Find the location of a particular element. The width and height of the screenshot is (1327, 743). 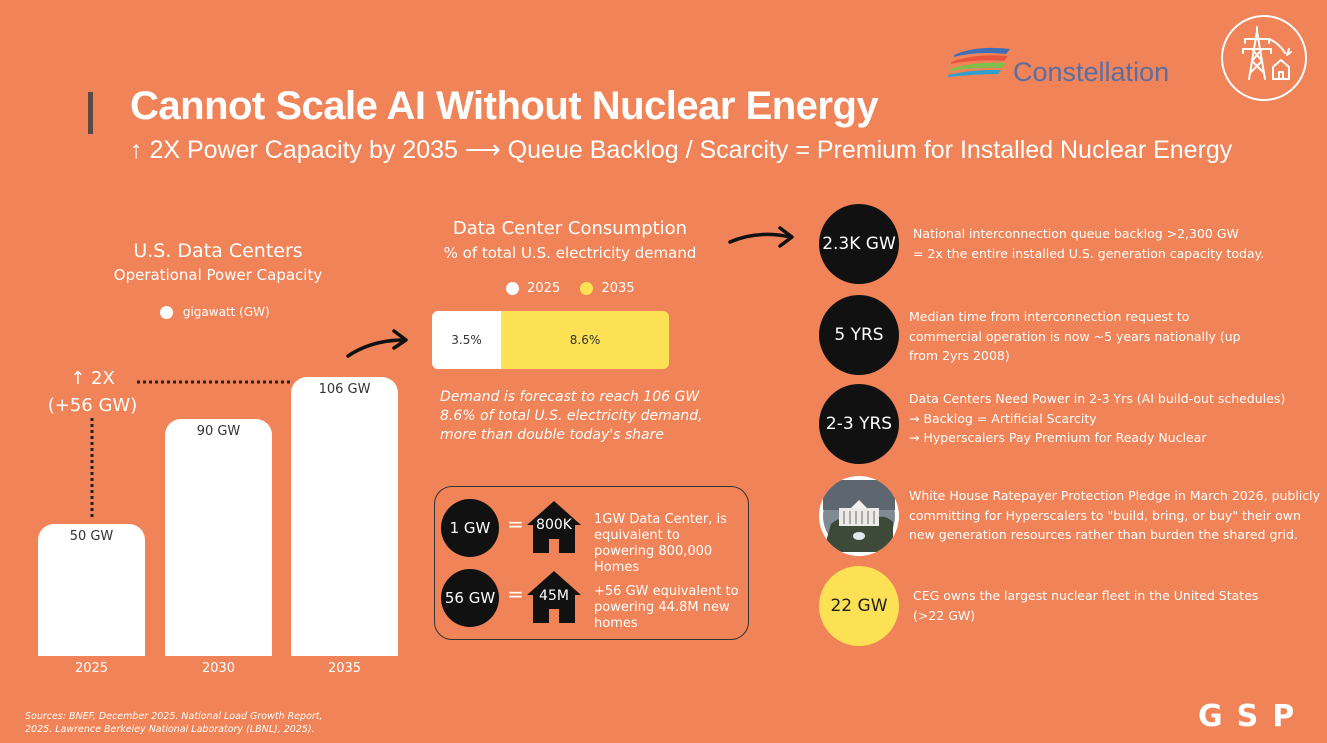

homes-count: 800K is located at coordinates (554, 525).